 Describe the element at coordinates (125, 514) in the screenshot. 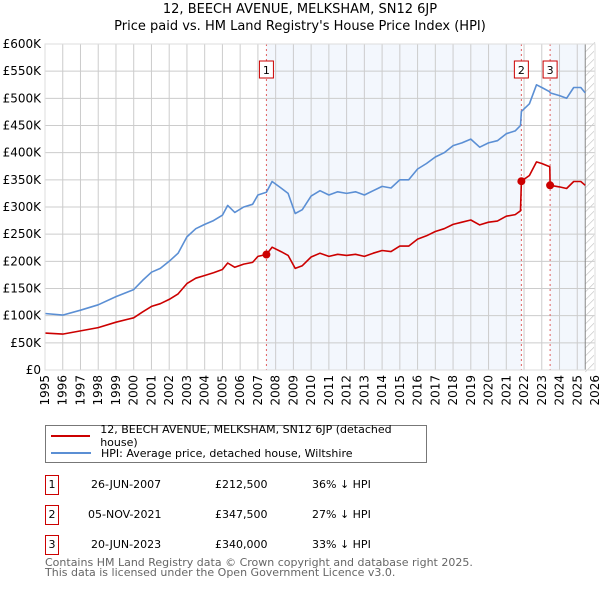

I see `transaction-date: 05-NOV-2021` at that location.